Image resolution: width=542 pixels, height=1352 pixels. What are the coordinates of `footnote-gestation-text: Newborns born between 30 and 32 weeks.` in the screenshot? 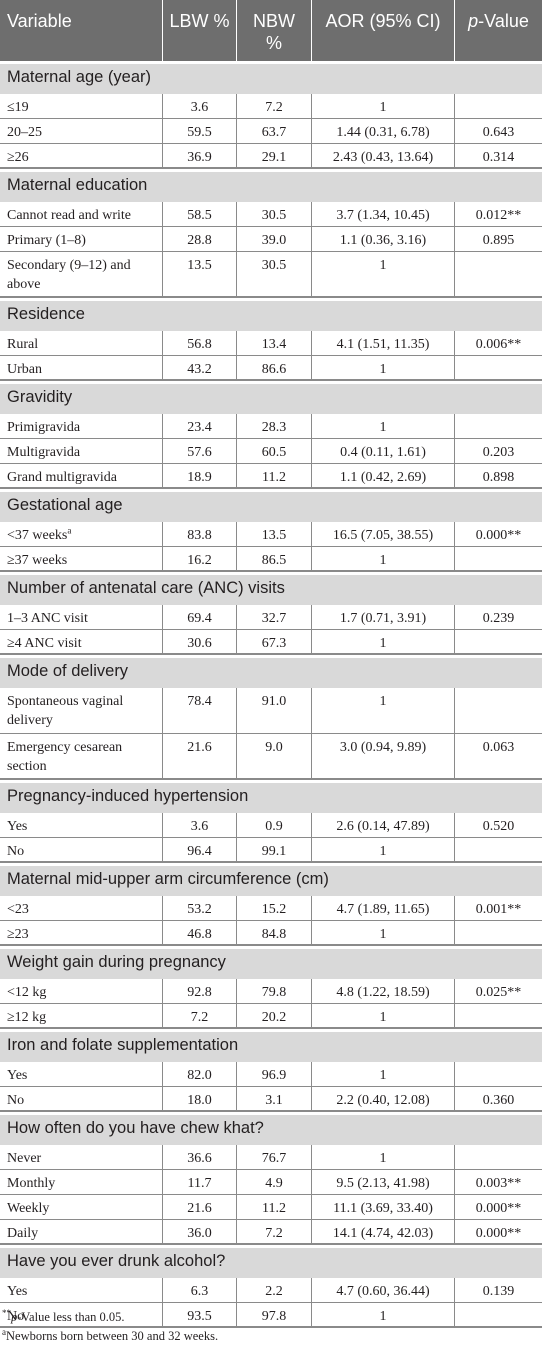 It's located at (112, 1336).